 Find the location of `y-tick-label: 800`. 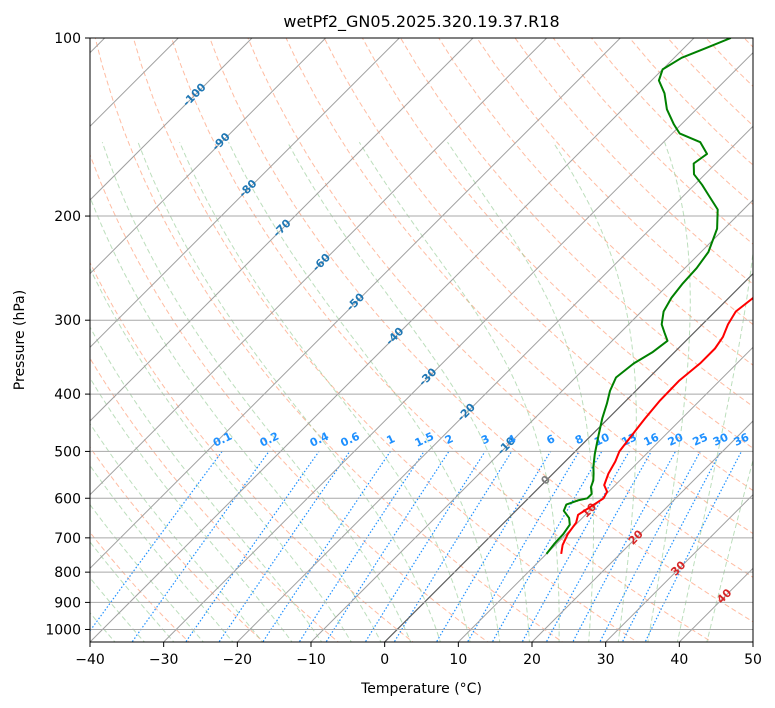

y-tick-label: 800 is located at coordinates (67, 573).